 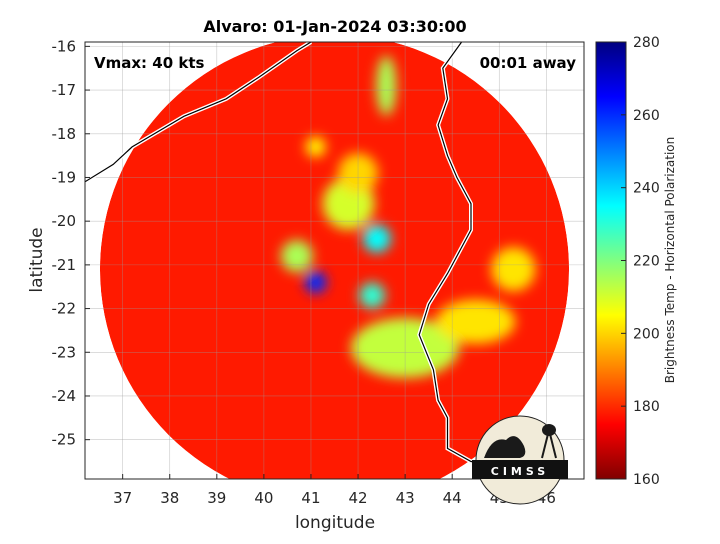 What do you see at coordinates (169, 498) in the screenshot?
I see `x-tick-label: 38` at bounding box center [169, 498].